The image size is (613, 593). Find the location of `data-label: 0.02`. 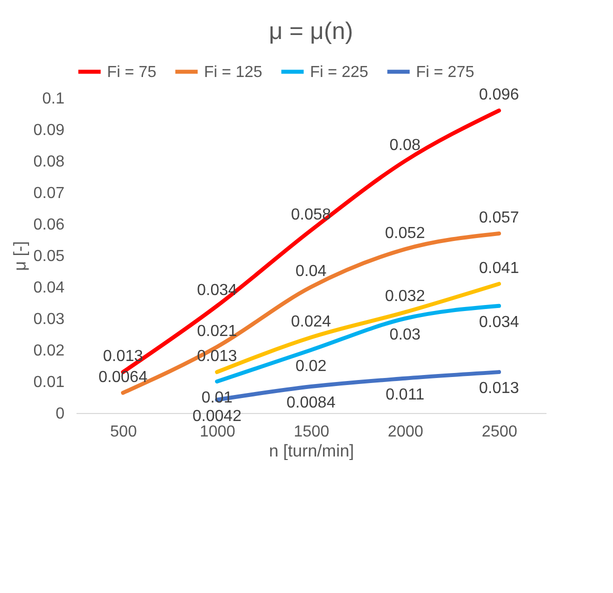

data-label: 0.02 is located at coordinates (311, 366).